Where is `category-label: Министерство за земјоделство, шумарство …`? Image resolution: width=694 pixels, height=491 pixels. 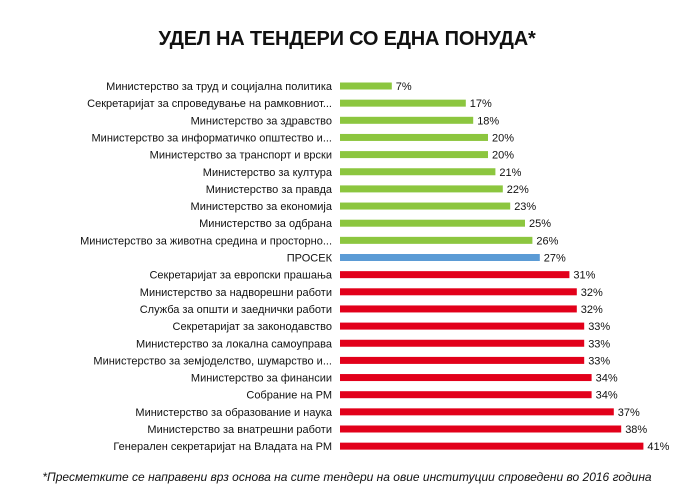
category-label: Министерство за земјоделство, шумарство … is located at coordinates (212, 361).